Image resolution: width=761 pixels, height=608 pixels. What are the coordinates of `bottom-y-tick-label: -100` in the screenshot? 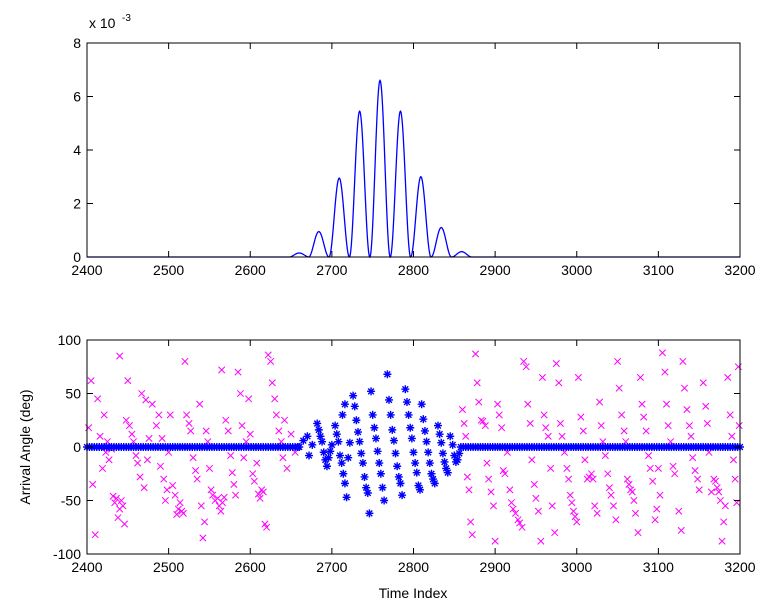 It's located at (67, 554).